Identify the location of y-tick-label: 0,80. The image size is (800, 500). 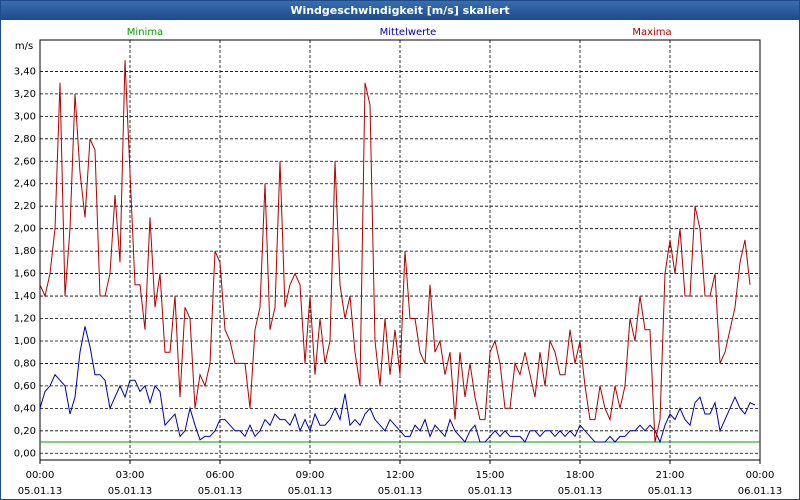
(25, 363).